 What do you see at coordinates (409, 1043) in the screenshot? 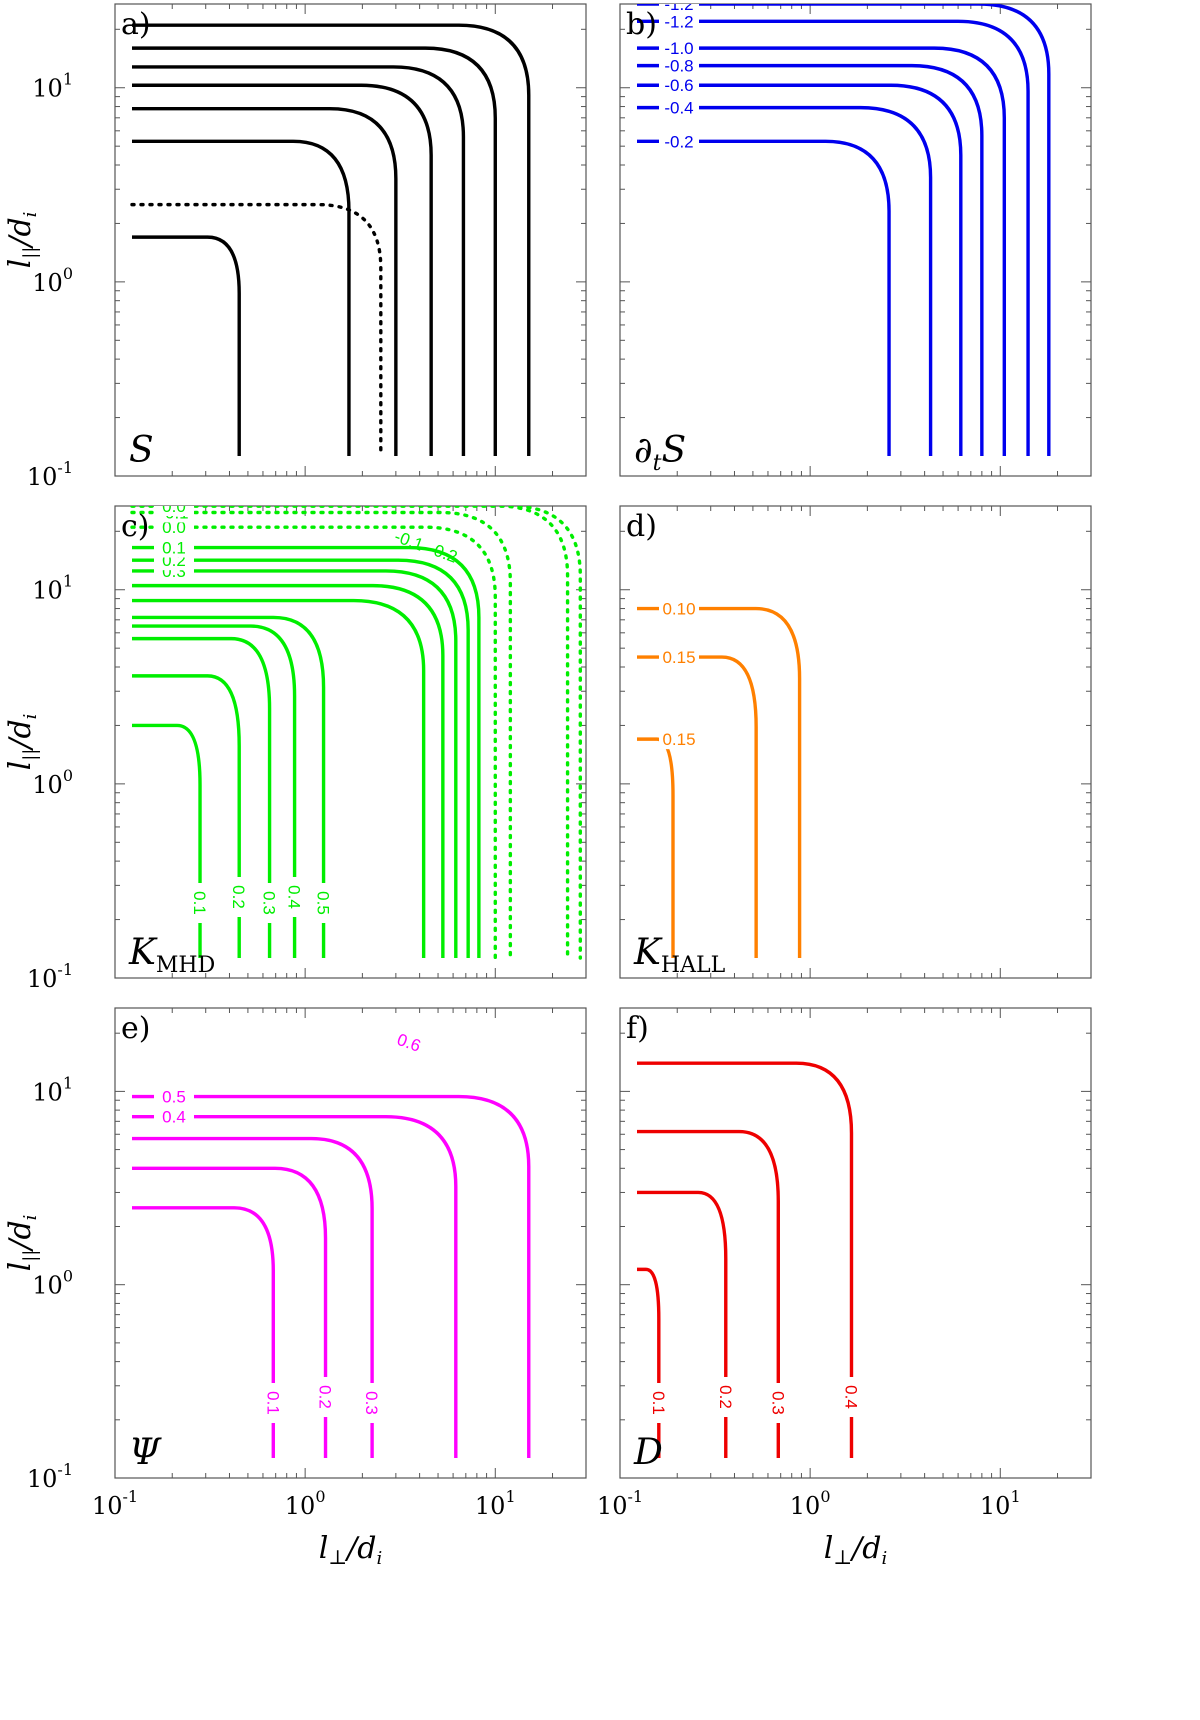
I see `contour-annotation: 0.6` at bounding box center [409, 1043].